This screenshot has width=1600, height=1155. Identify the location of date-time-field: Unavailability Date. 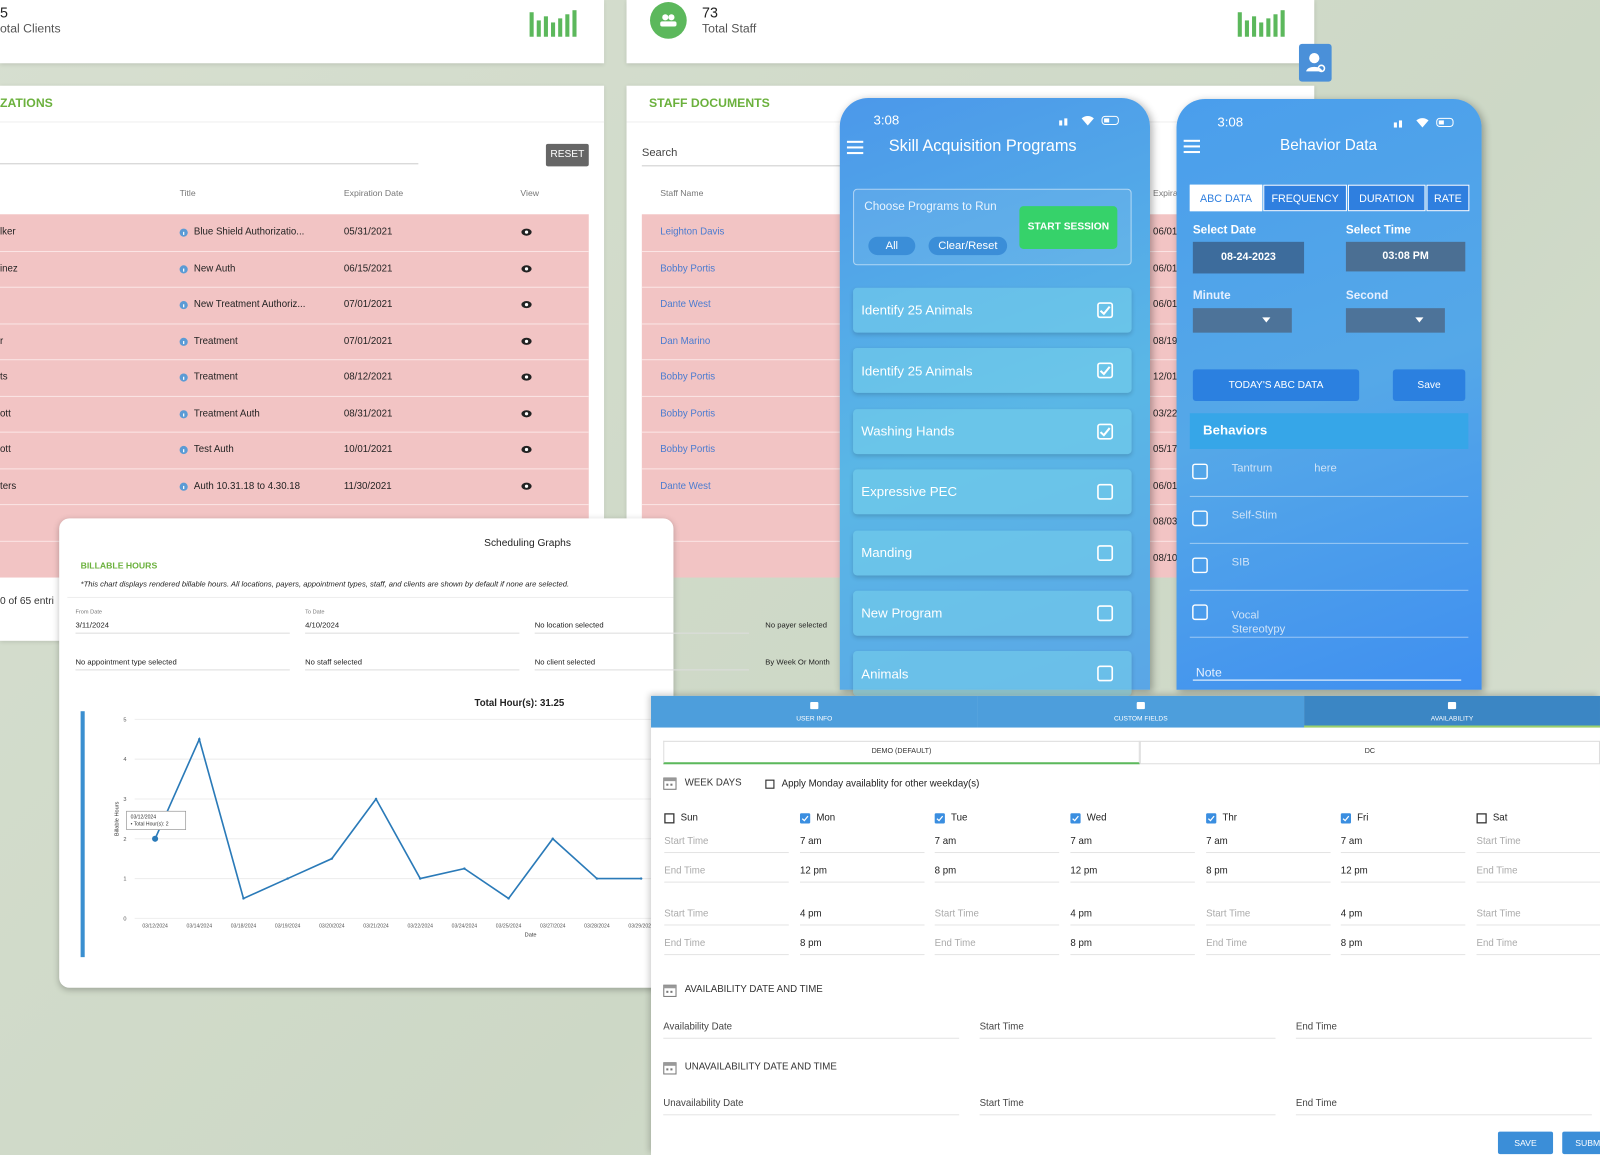
(703, 1104).